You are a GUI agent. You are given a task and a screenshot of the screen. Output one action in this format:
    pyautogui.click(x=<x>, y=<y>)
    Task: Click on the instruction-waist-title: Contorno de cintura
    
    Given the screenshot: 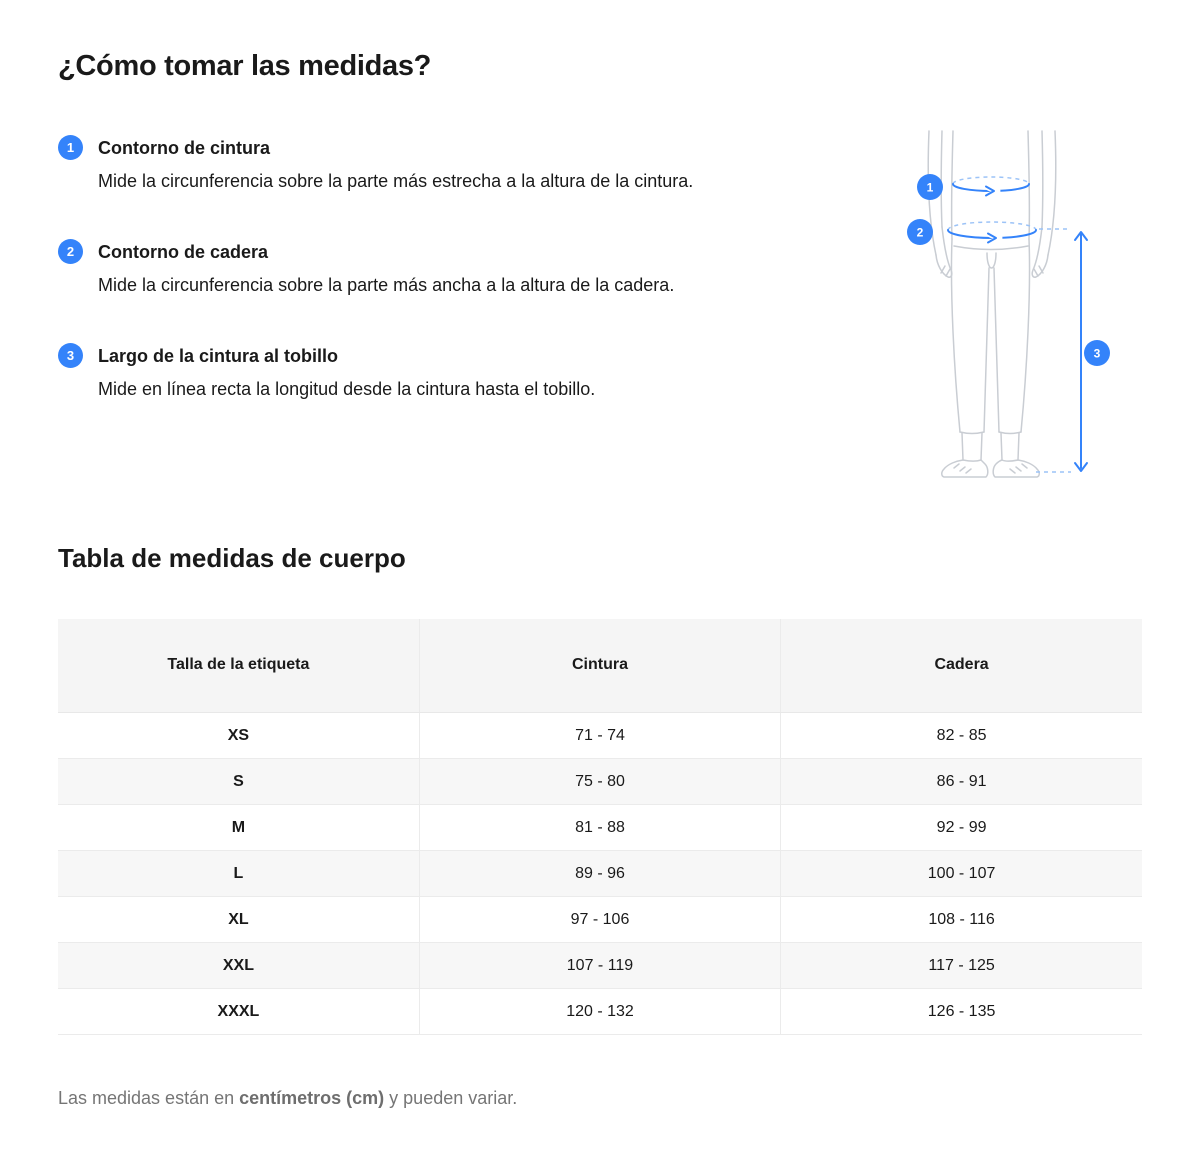 What is the action you would take?
    pyautogui.click(x=184, y=148)
    